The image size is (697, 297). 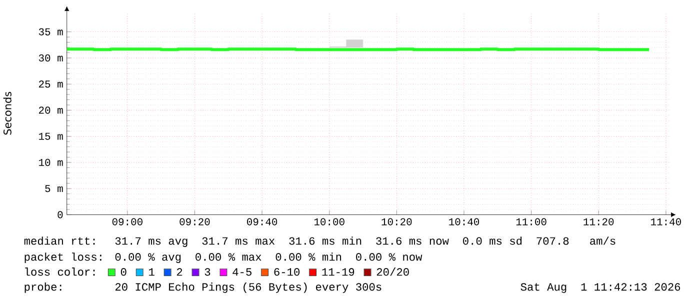 I want to click on x-tick-label: 09:40, so click(x=262, y=222).